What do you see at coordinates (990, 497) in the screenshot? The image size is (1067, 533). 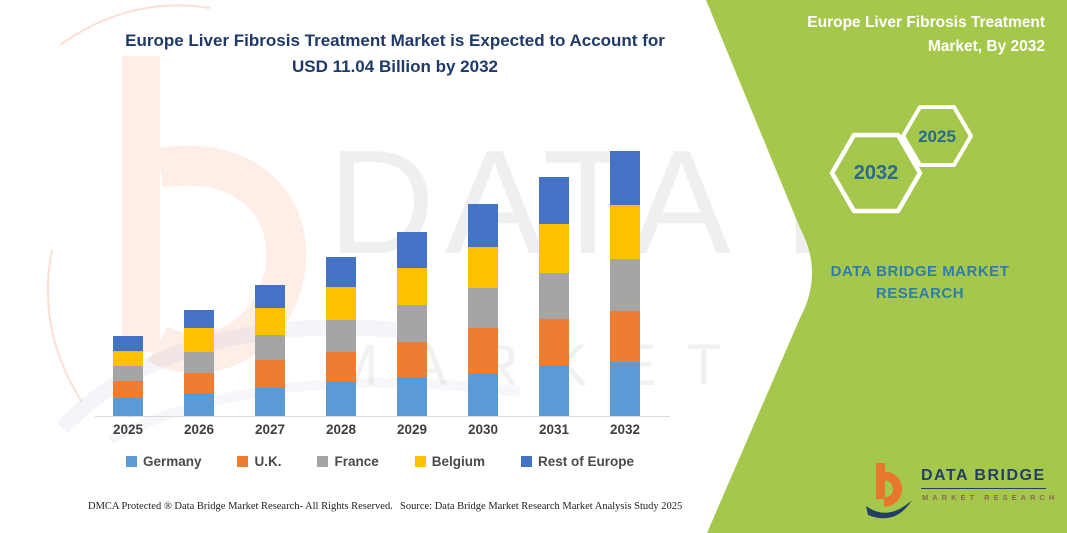 I see `logo-subtitle: MARKET RESEARCH` at bounding box center [990, 497].